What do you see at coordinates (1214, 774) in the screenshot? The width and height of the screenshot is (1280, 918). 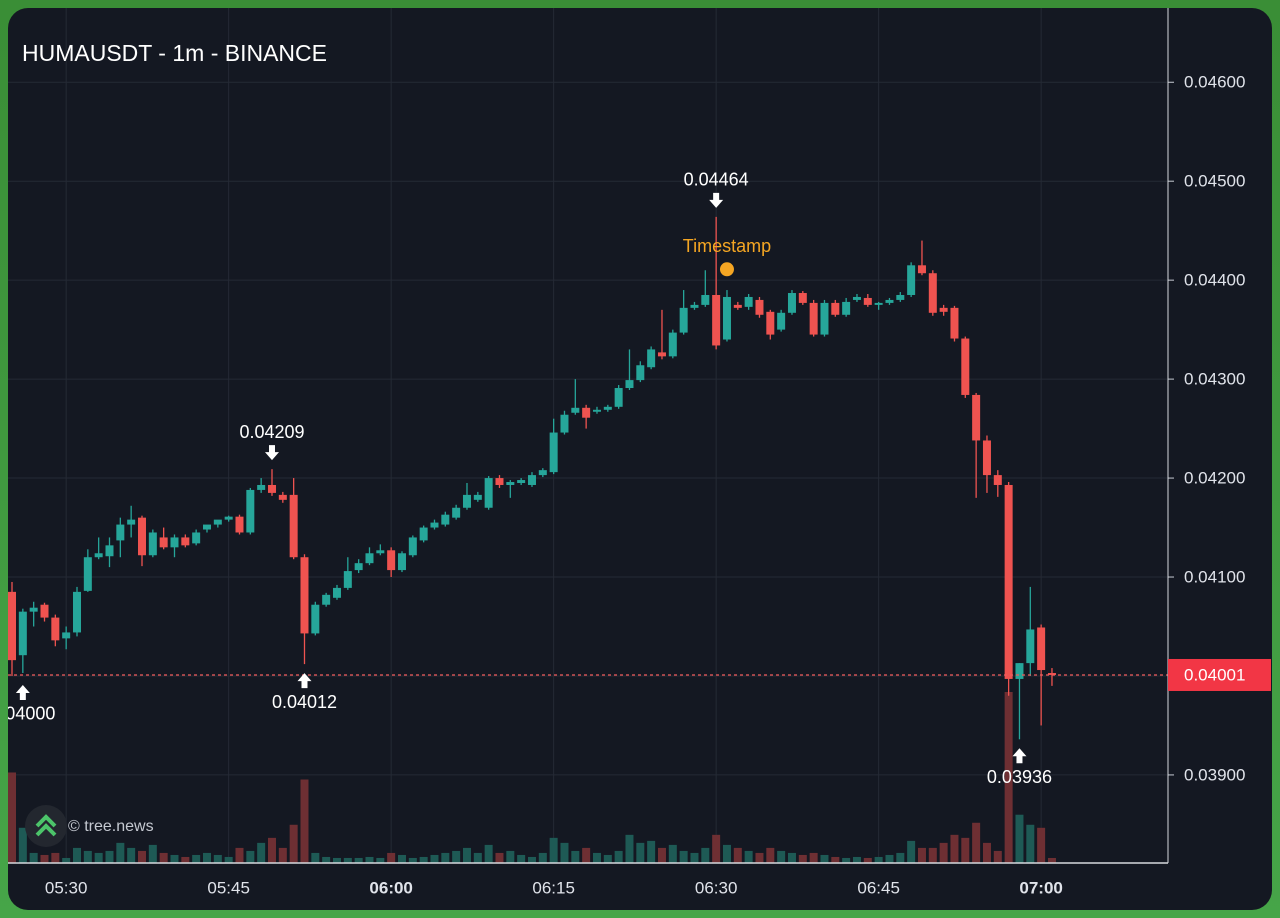 I see `y-tick-label: 0.03900` at bounding box center [1214, 774].